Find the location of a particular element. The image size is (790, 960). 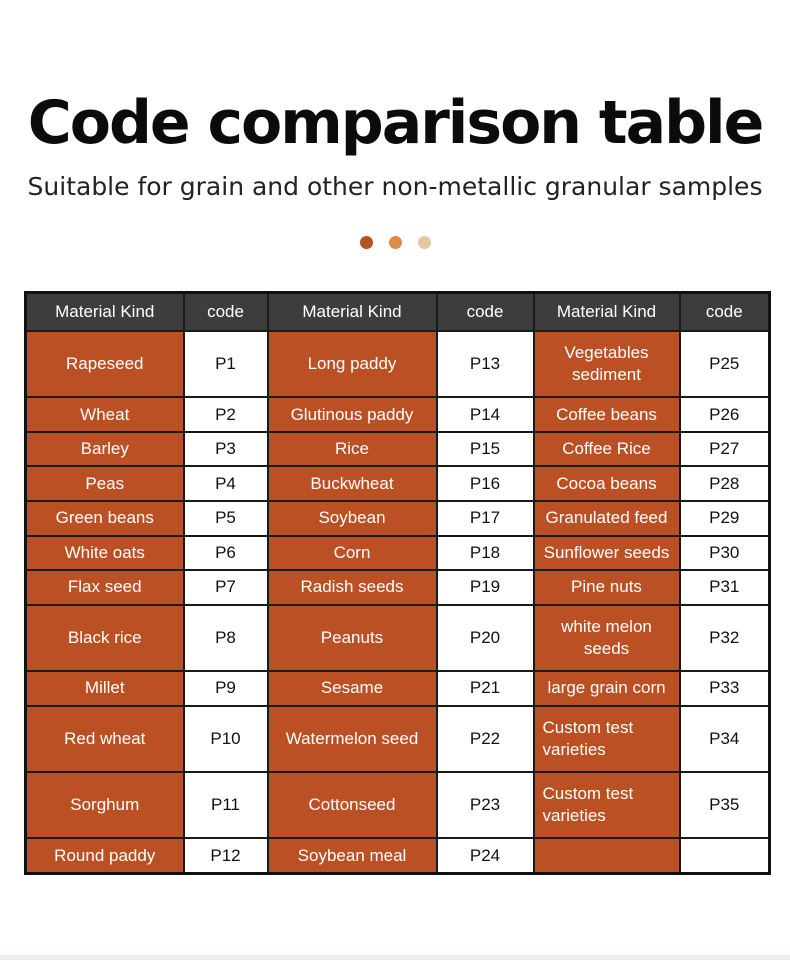

material-kind-cell: Granulated feed is located at coordinates (606, 518).